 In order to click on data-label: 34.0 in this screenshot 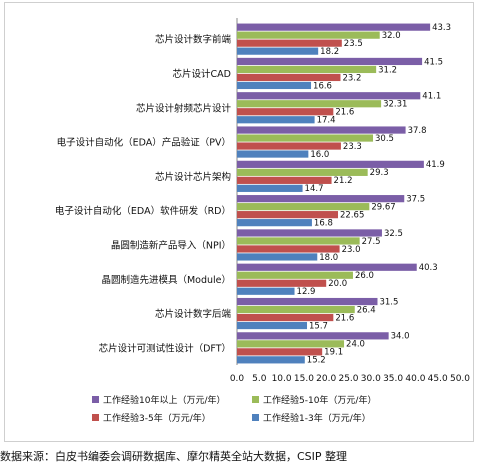, I will do `click(400, 337)`.